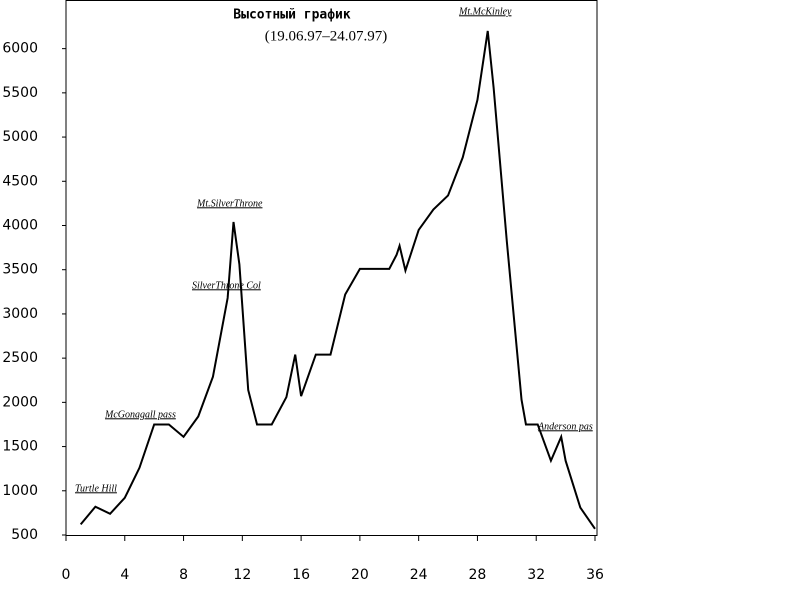 This screenshot has height=604, width=800. Describe the element at coordinates (536, 575) in the screenshot. I see `x-tick-label: 32` at that location.